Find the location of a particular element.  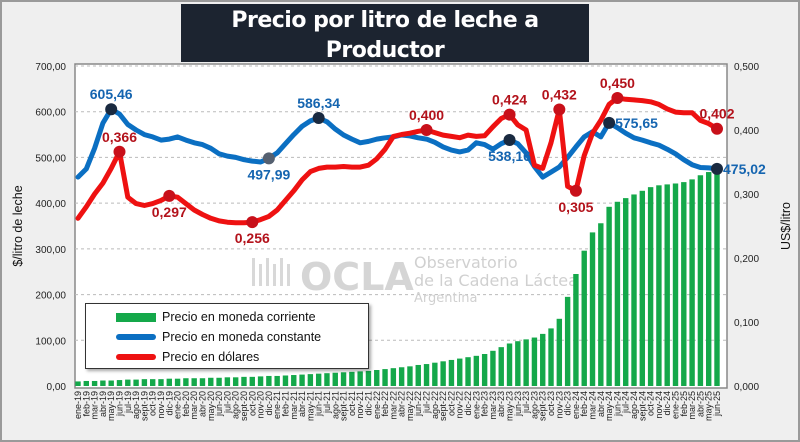

x-tick-label: mar-25 is located at coordinates (692, 405).